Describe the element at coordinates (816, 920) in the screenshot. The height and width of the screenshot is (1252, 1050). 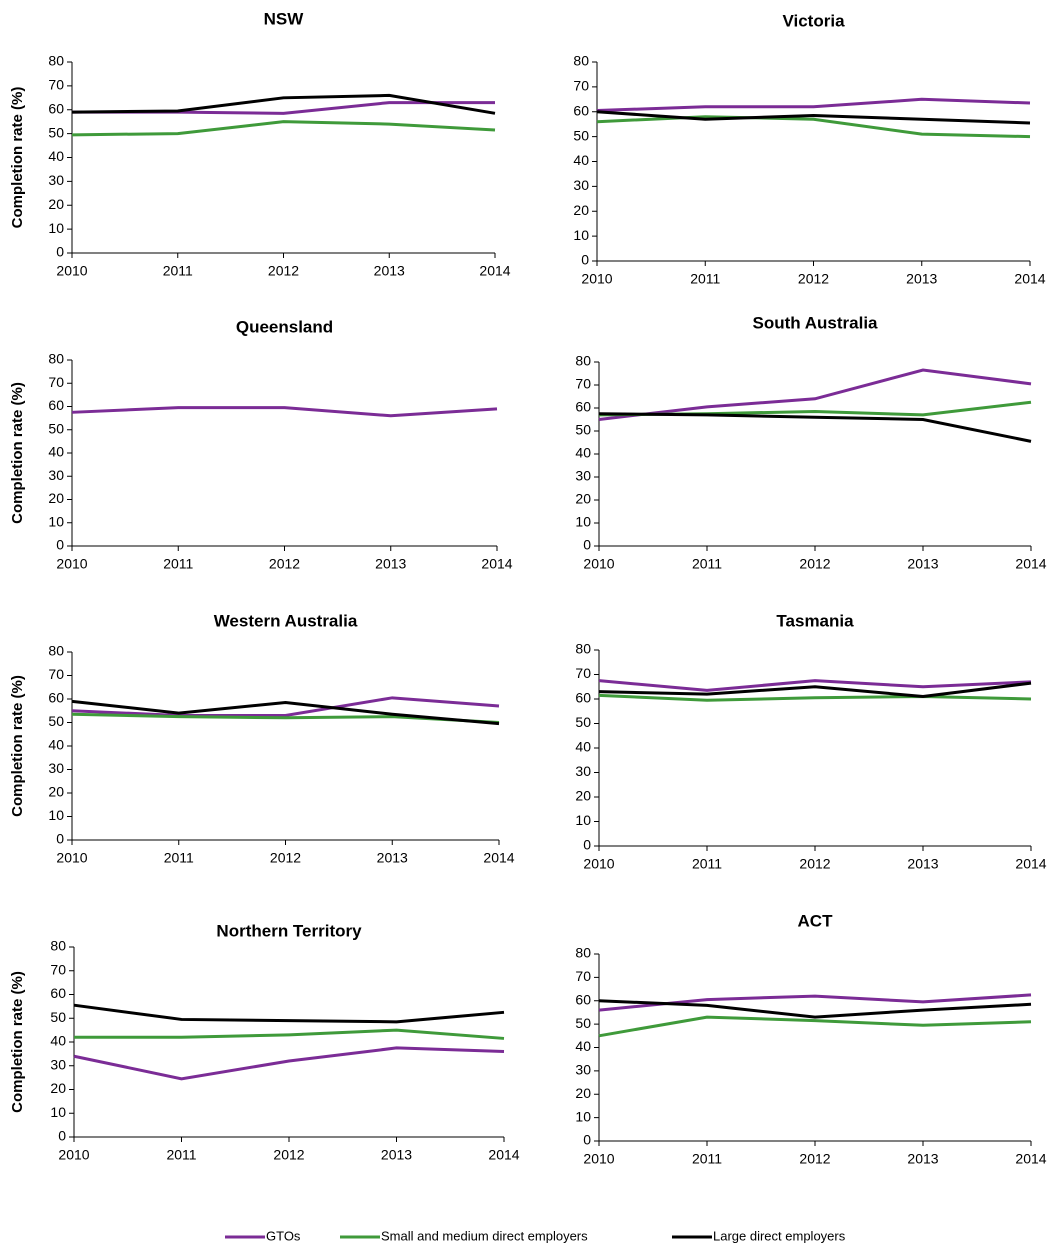
I see `chart-title: ACT` at that location.